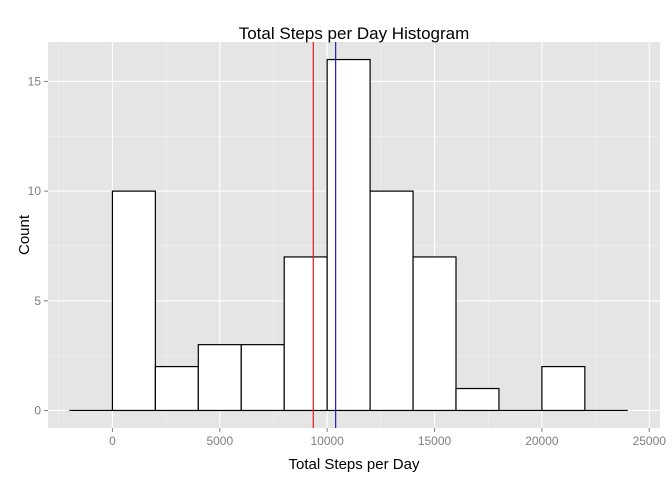 The width and height of the screenshot is (672, 485). I want to click on x-tick-label: 5000, so click(219, 441).